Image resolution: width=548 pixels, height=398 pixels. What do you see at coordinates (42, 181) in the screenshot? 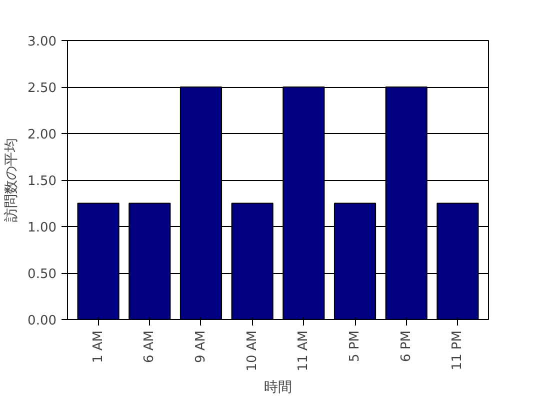
I see `y-tick-label: 1.50` at bounding box center [42, 181].